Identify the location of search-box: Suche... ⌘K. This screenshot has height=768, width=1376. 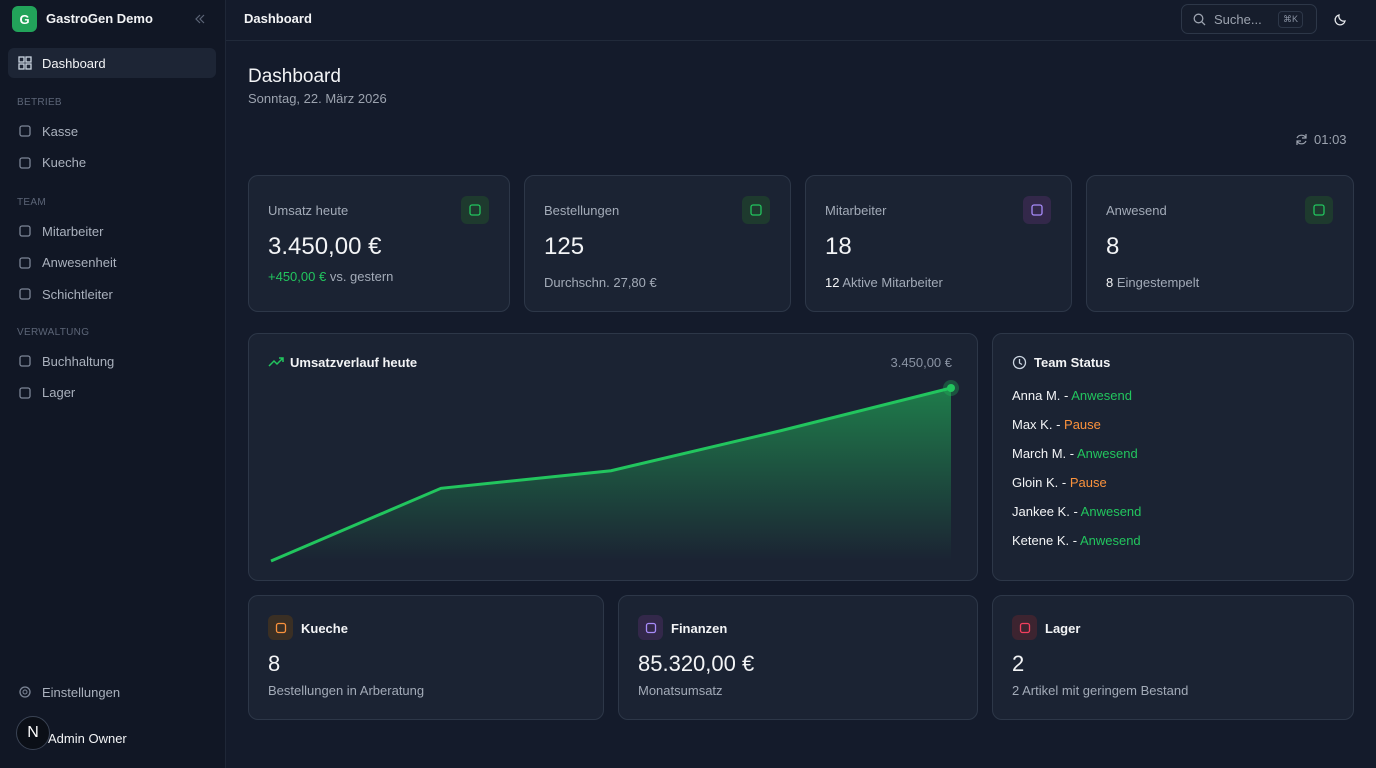
(1249, 19).